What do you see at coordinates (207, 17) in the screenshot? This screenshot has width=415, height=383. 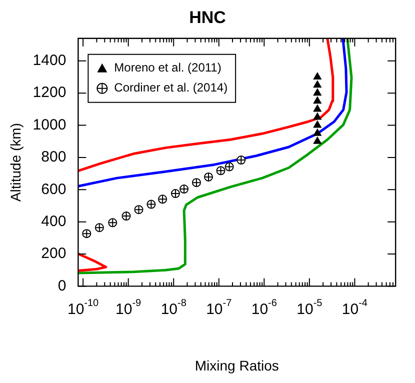 I see `chart-title: HNC` at bounding box center [207, 17].